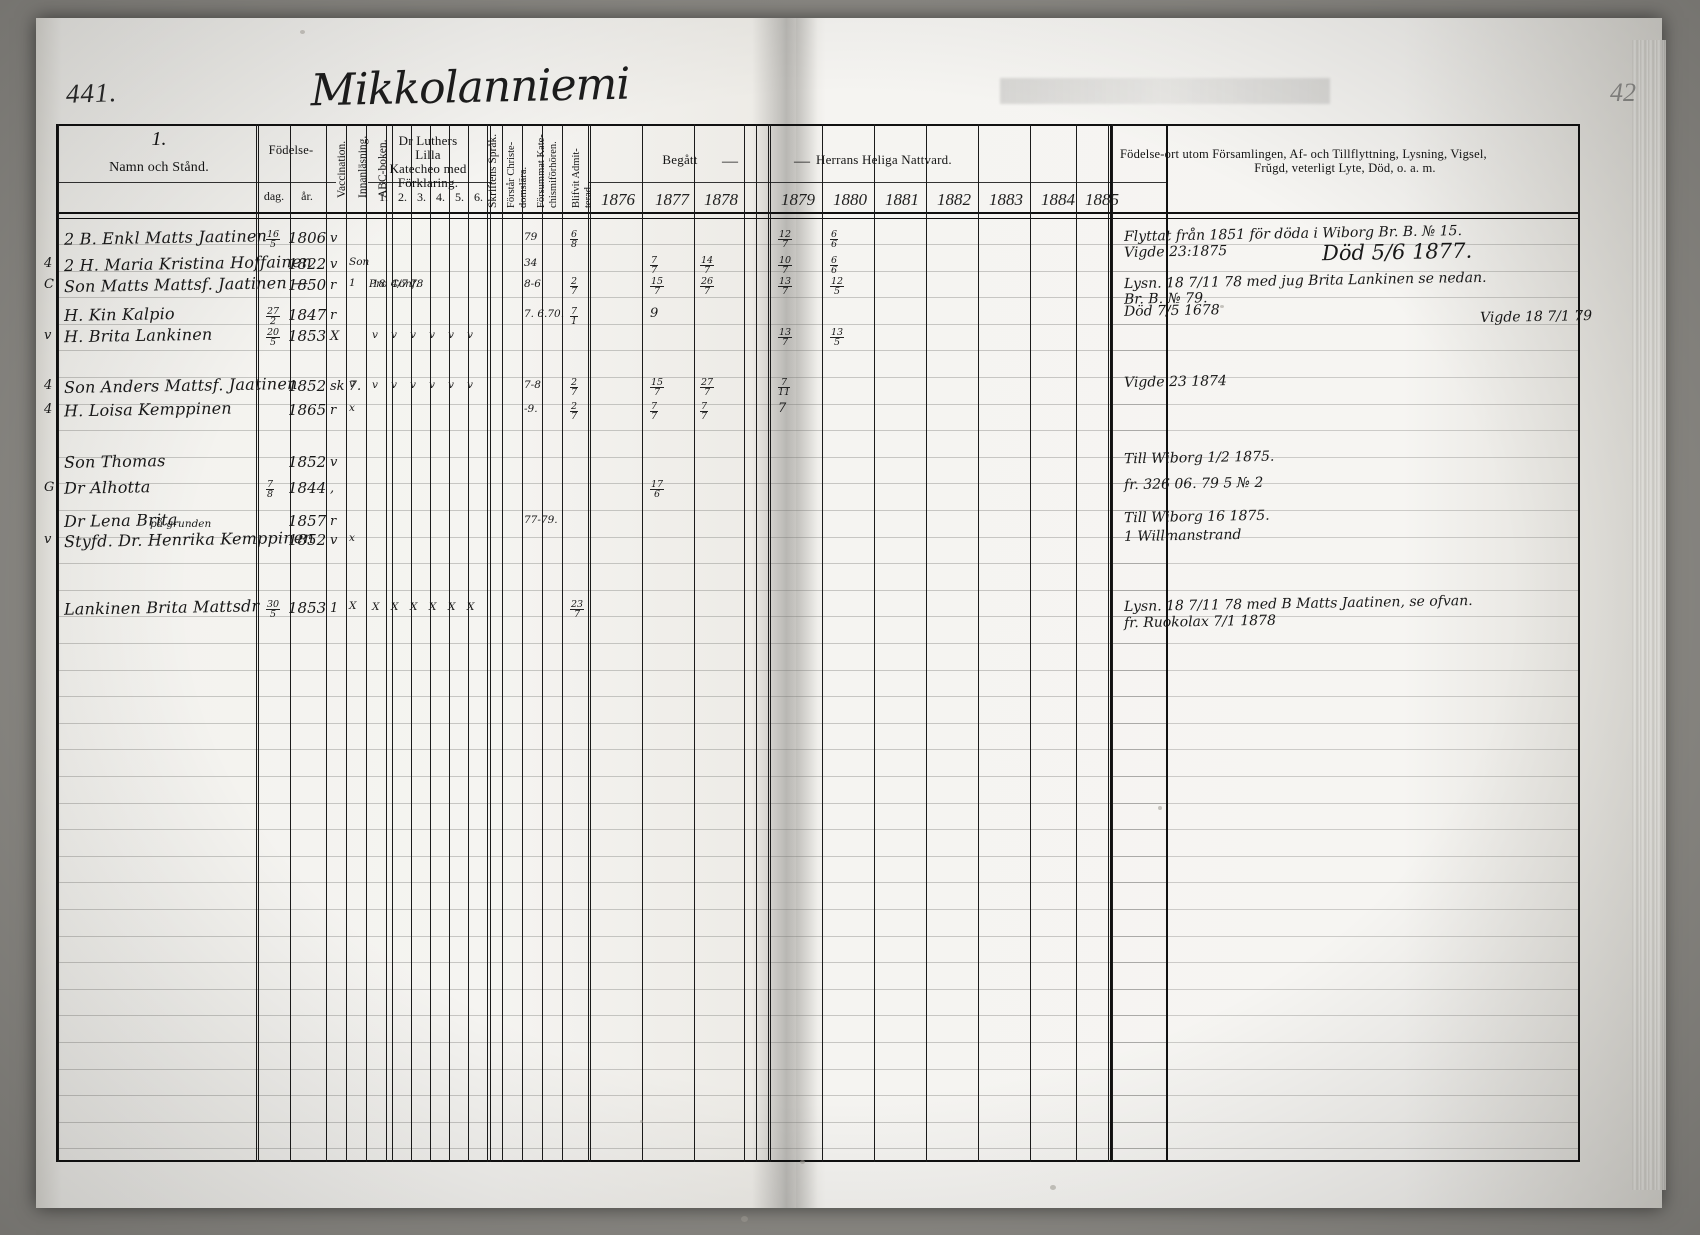 The width and height of the screenshot is (1700, 1235). I want to click on row-vaccination-5: sk 7., so click(346, 386).